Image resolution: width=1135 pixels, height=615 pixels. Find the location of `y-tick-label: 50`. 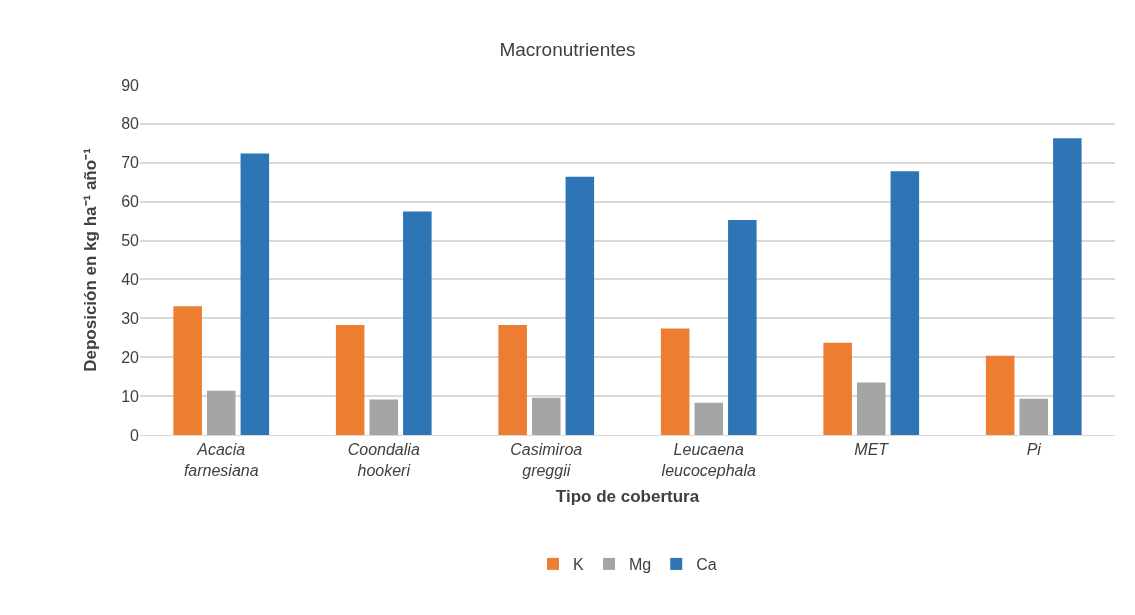

y-tick-label: 50 is located at coordinates (130, 241).